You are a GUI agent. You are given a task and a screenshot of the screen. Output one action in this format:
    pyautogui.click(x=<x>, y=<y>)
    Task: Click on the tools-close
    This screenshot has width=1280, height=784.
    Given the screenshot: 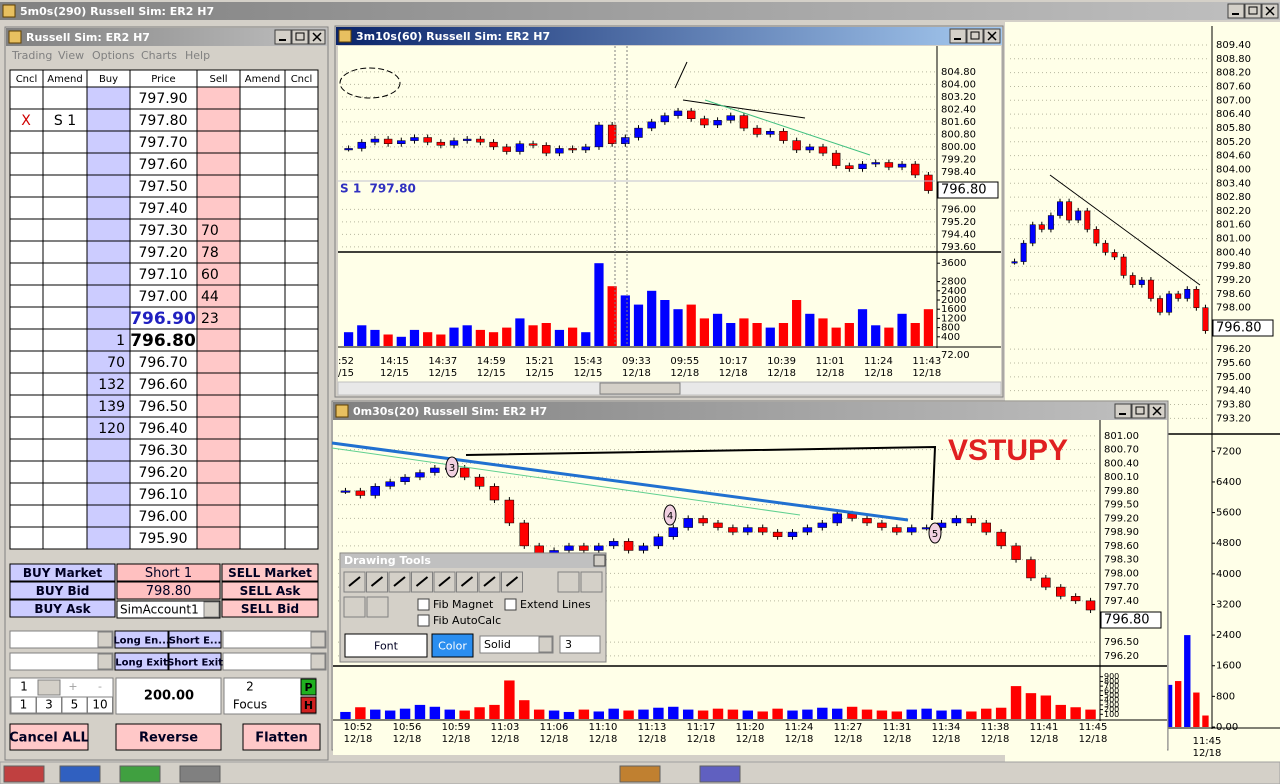 What is the action you would take?
    pyautogui.click(x=599, y=560)
    